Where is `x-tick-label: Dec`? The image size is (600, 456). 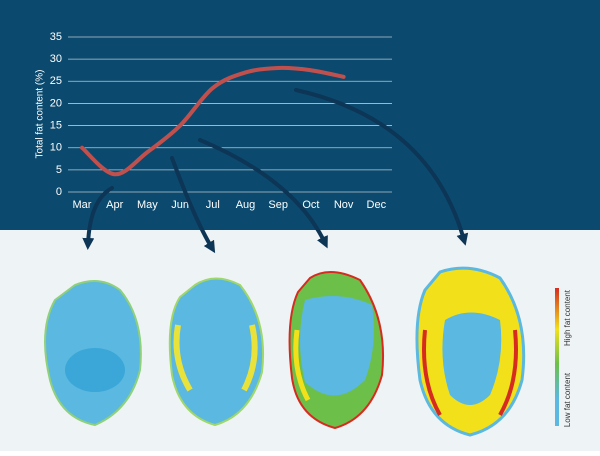
x-tick-label: Dec is located at coordinates (377, 205).